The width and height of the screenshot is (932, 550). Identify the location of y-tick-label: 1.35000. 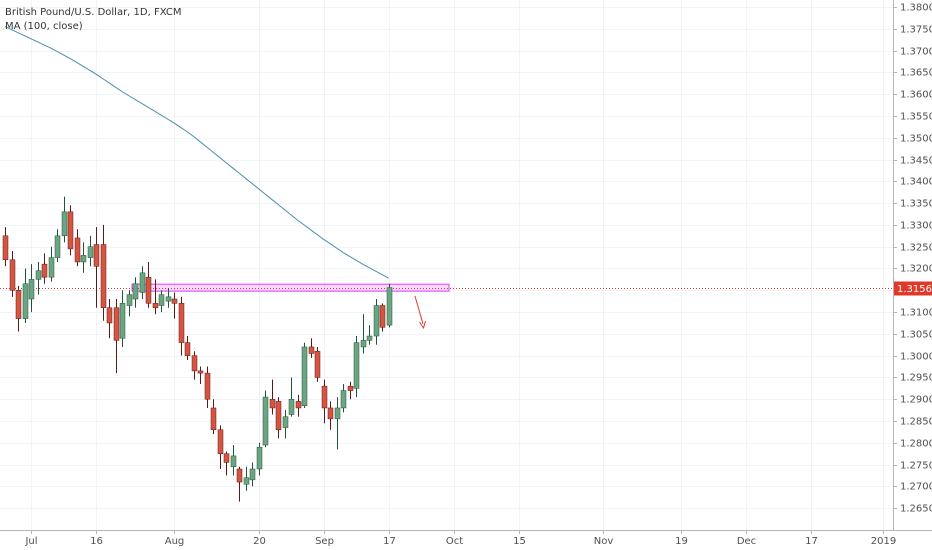
(916, 139).